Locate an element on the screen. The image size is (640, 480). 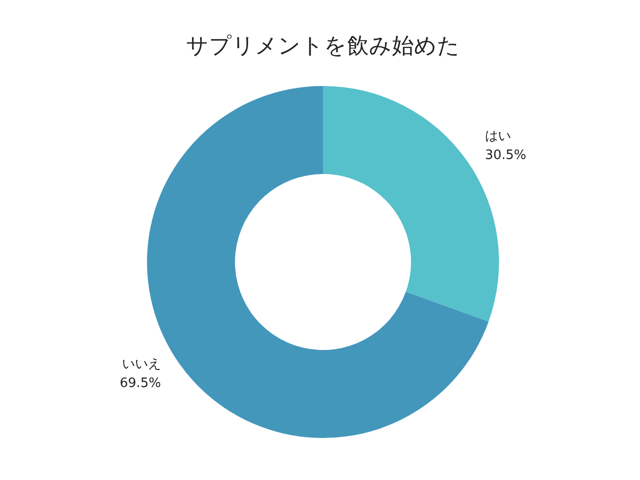
data-label: 69.5% is located at coordinates (141, 383).